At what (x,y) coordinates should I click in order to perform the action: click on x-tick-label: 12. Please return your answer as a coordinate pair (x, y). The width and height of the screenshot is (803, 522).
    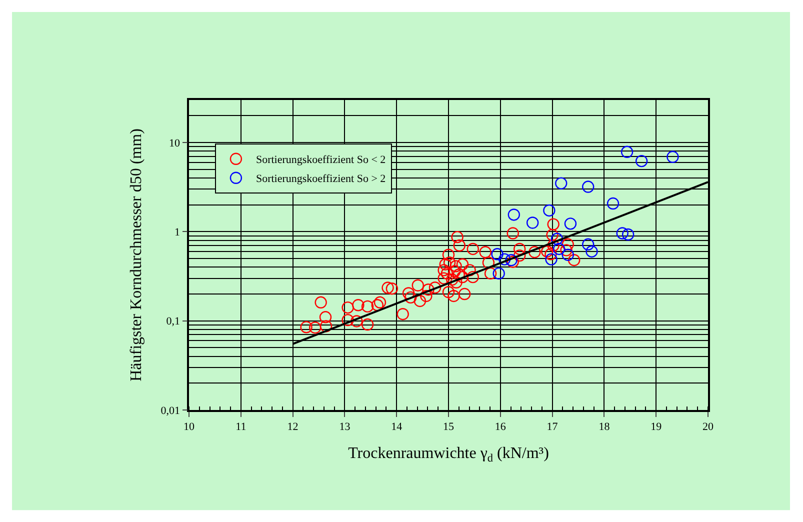
    Looking at the image, I should click on (292, 426).